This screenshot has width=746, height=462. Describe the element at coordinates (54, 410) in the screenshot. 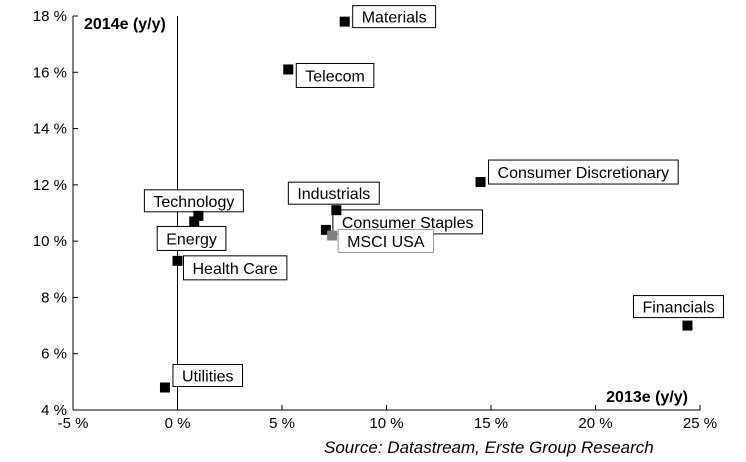

I see `y-tick-label: 4 %` at that location.